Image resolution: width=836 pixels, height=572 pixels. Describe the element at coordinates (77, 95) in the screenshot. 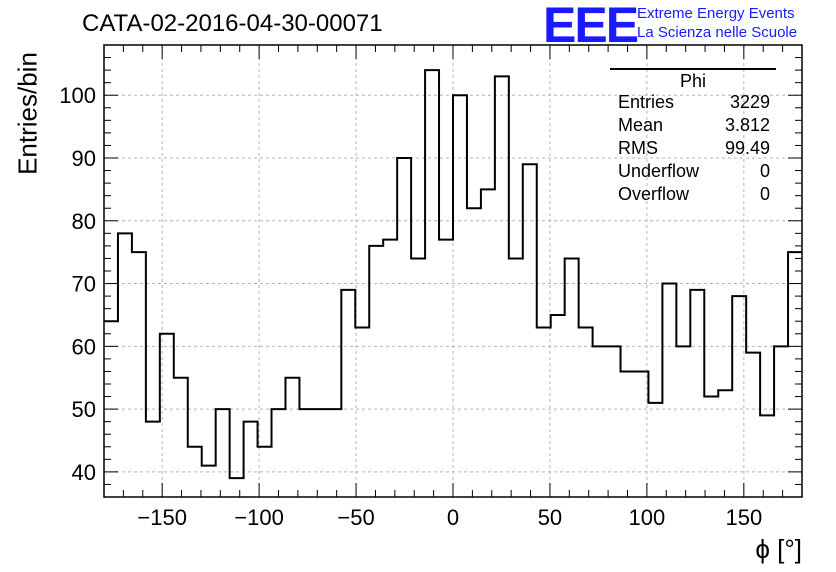

I see `y-tick-label: 100` at that location.